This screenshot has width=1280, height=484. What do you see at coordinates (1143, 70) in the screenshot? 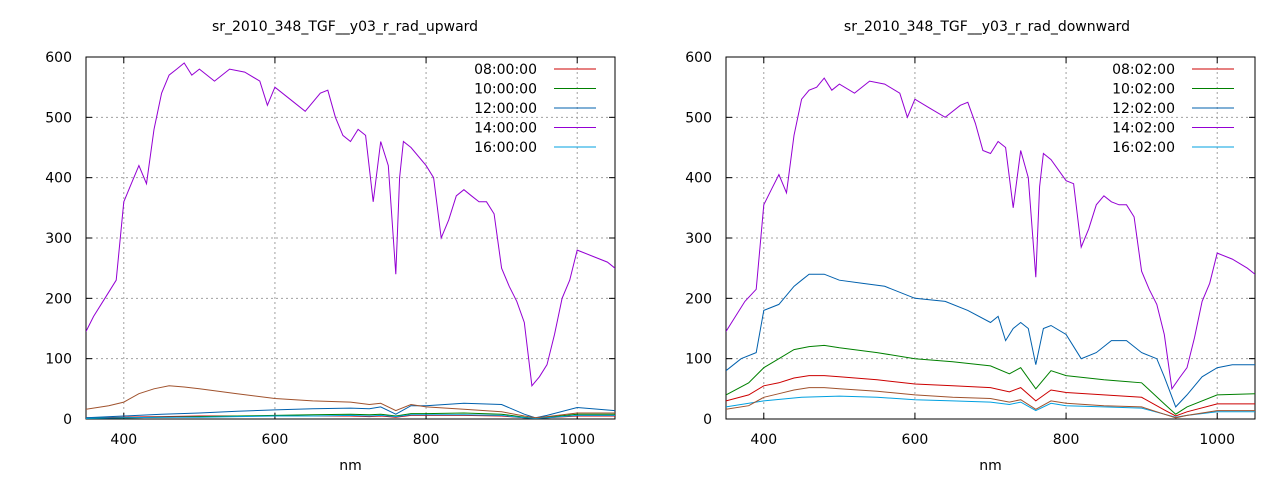
I see `legend-label: 08:02:00` at bounding box center [1143, 70].